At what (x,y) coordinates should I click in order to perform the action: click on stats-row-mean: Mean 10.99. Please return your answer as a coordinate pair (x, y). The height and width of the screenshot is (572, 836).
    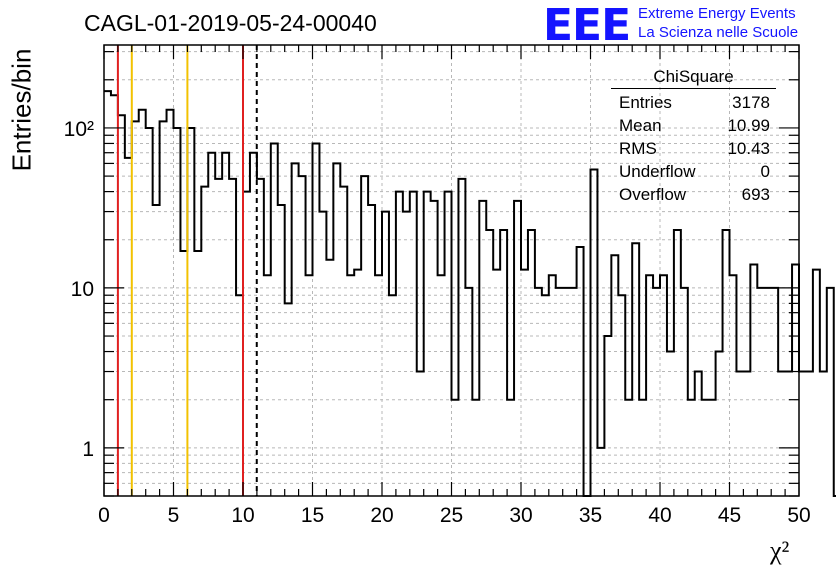
    Looking at the image, I should click on (693, 125).